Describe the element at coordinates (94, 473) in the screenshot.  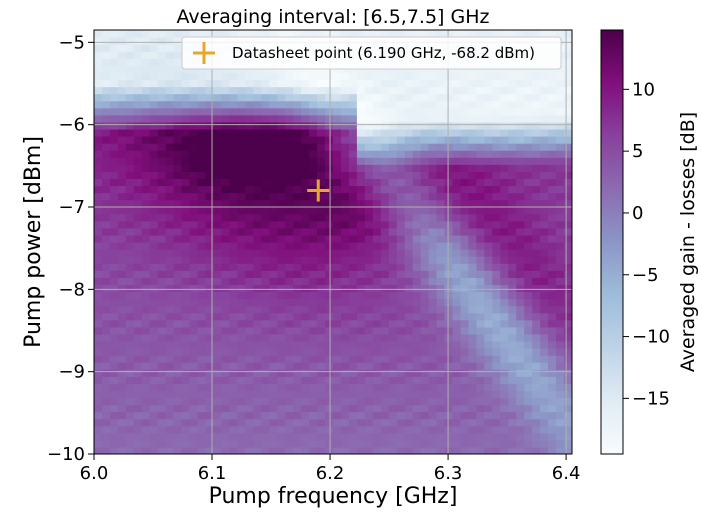
I see `x-tick-label: 6.0` at that location.